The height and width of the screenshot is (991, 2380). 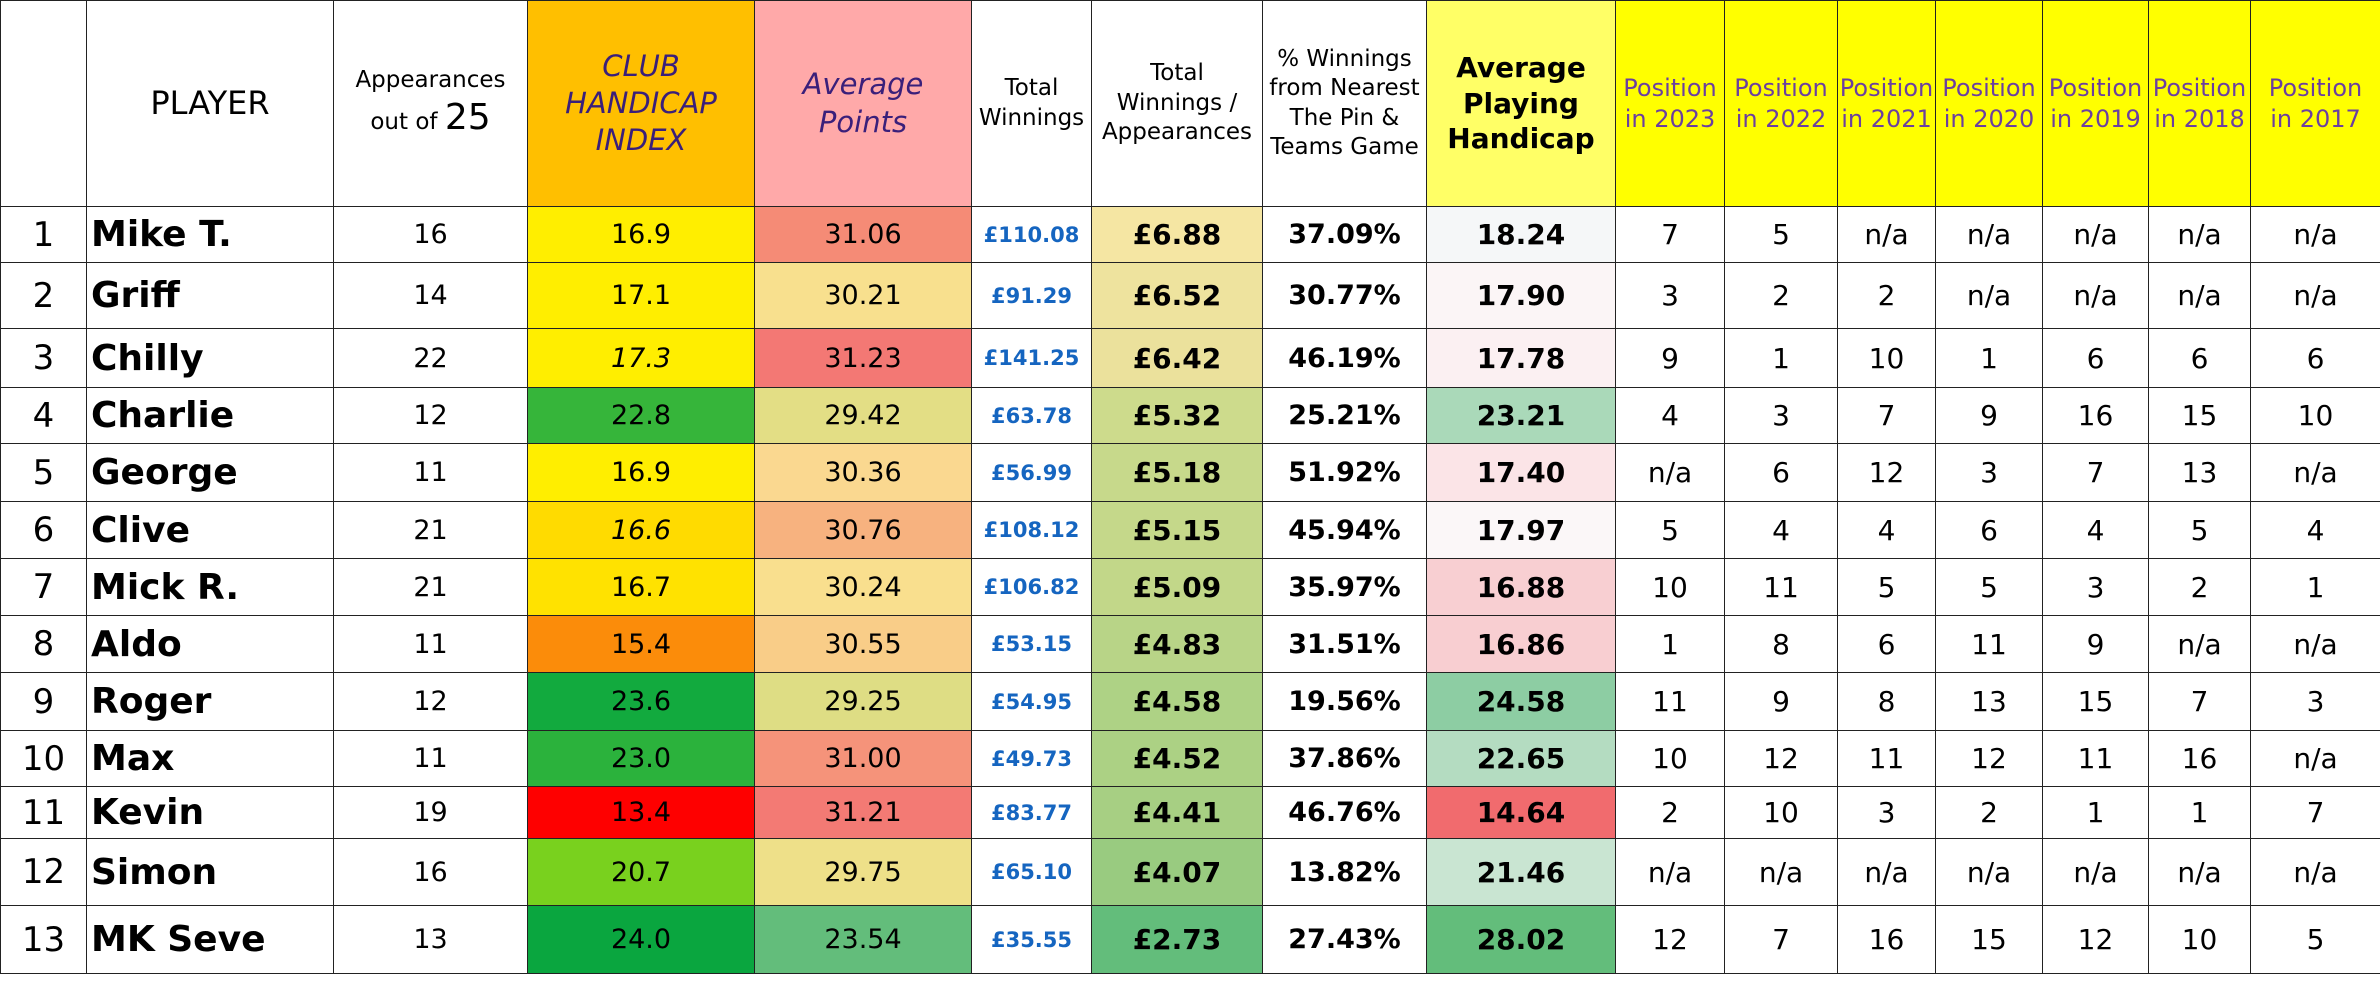 I want to click on position-2023-cell: 4, so click(x=1670, y=415).